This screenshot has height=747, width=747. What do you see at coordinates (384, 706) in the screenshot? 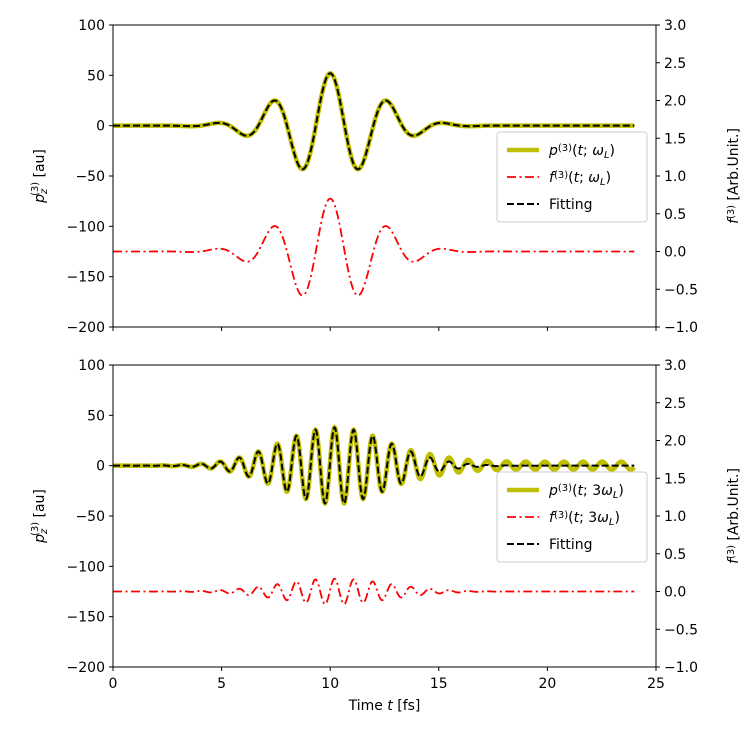
I see `x-axis-label: Time t [fs]` at bounding box center [384, 706].